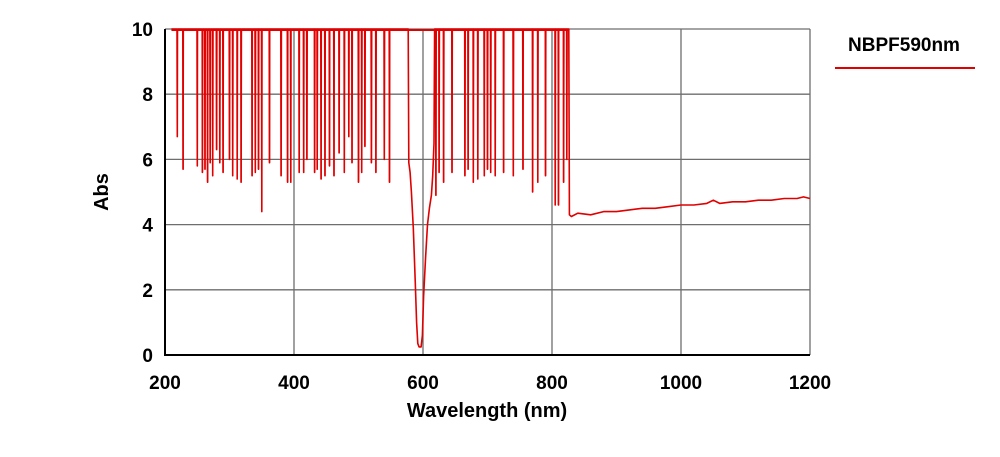 The width and height of the screenshot is (1000, 457). I want to click on x-tick-label: 400, so click(294, 383).